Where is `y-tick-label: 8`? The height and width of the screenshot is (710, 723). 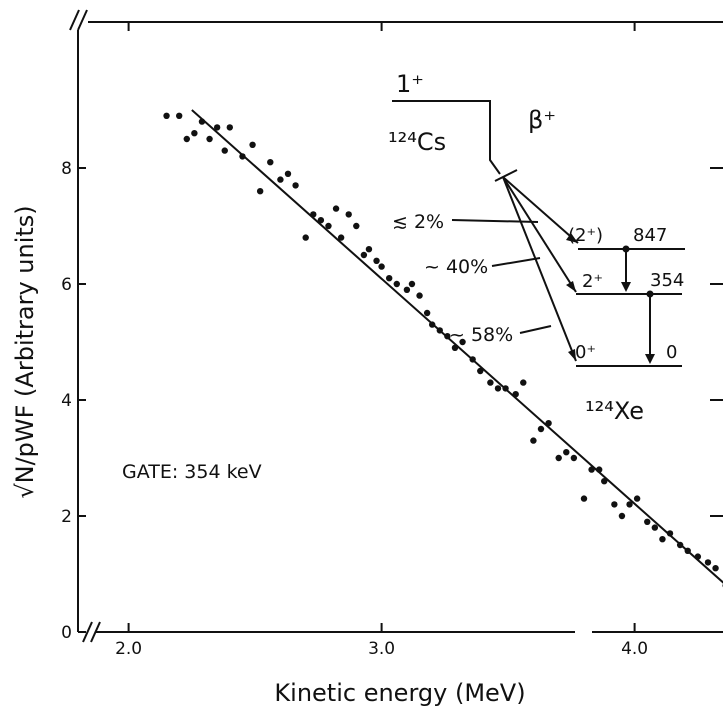
y-tick-label: 8 is located at coordinates (66, 169).